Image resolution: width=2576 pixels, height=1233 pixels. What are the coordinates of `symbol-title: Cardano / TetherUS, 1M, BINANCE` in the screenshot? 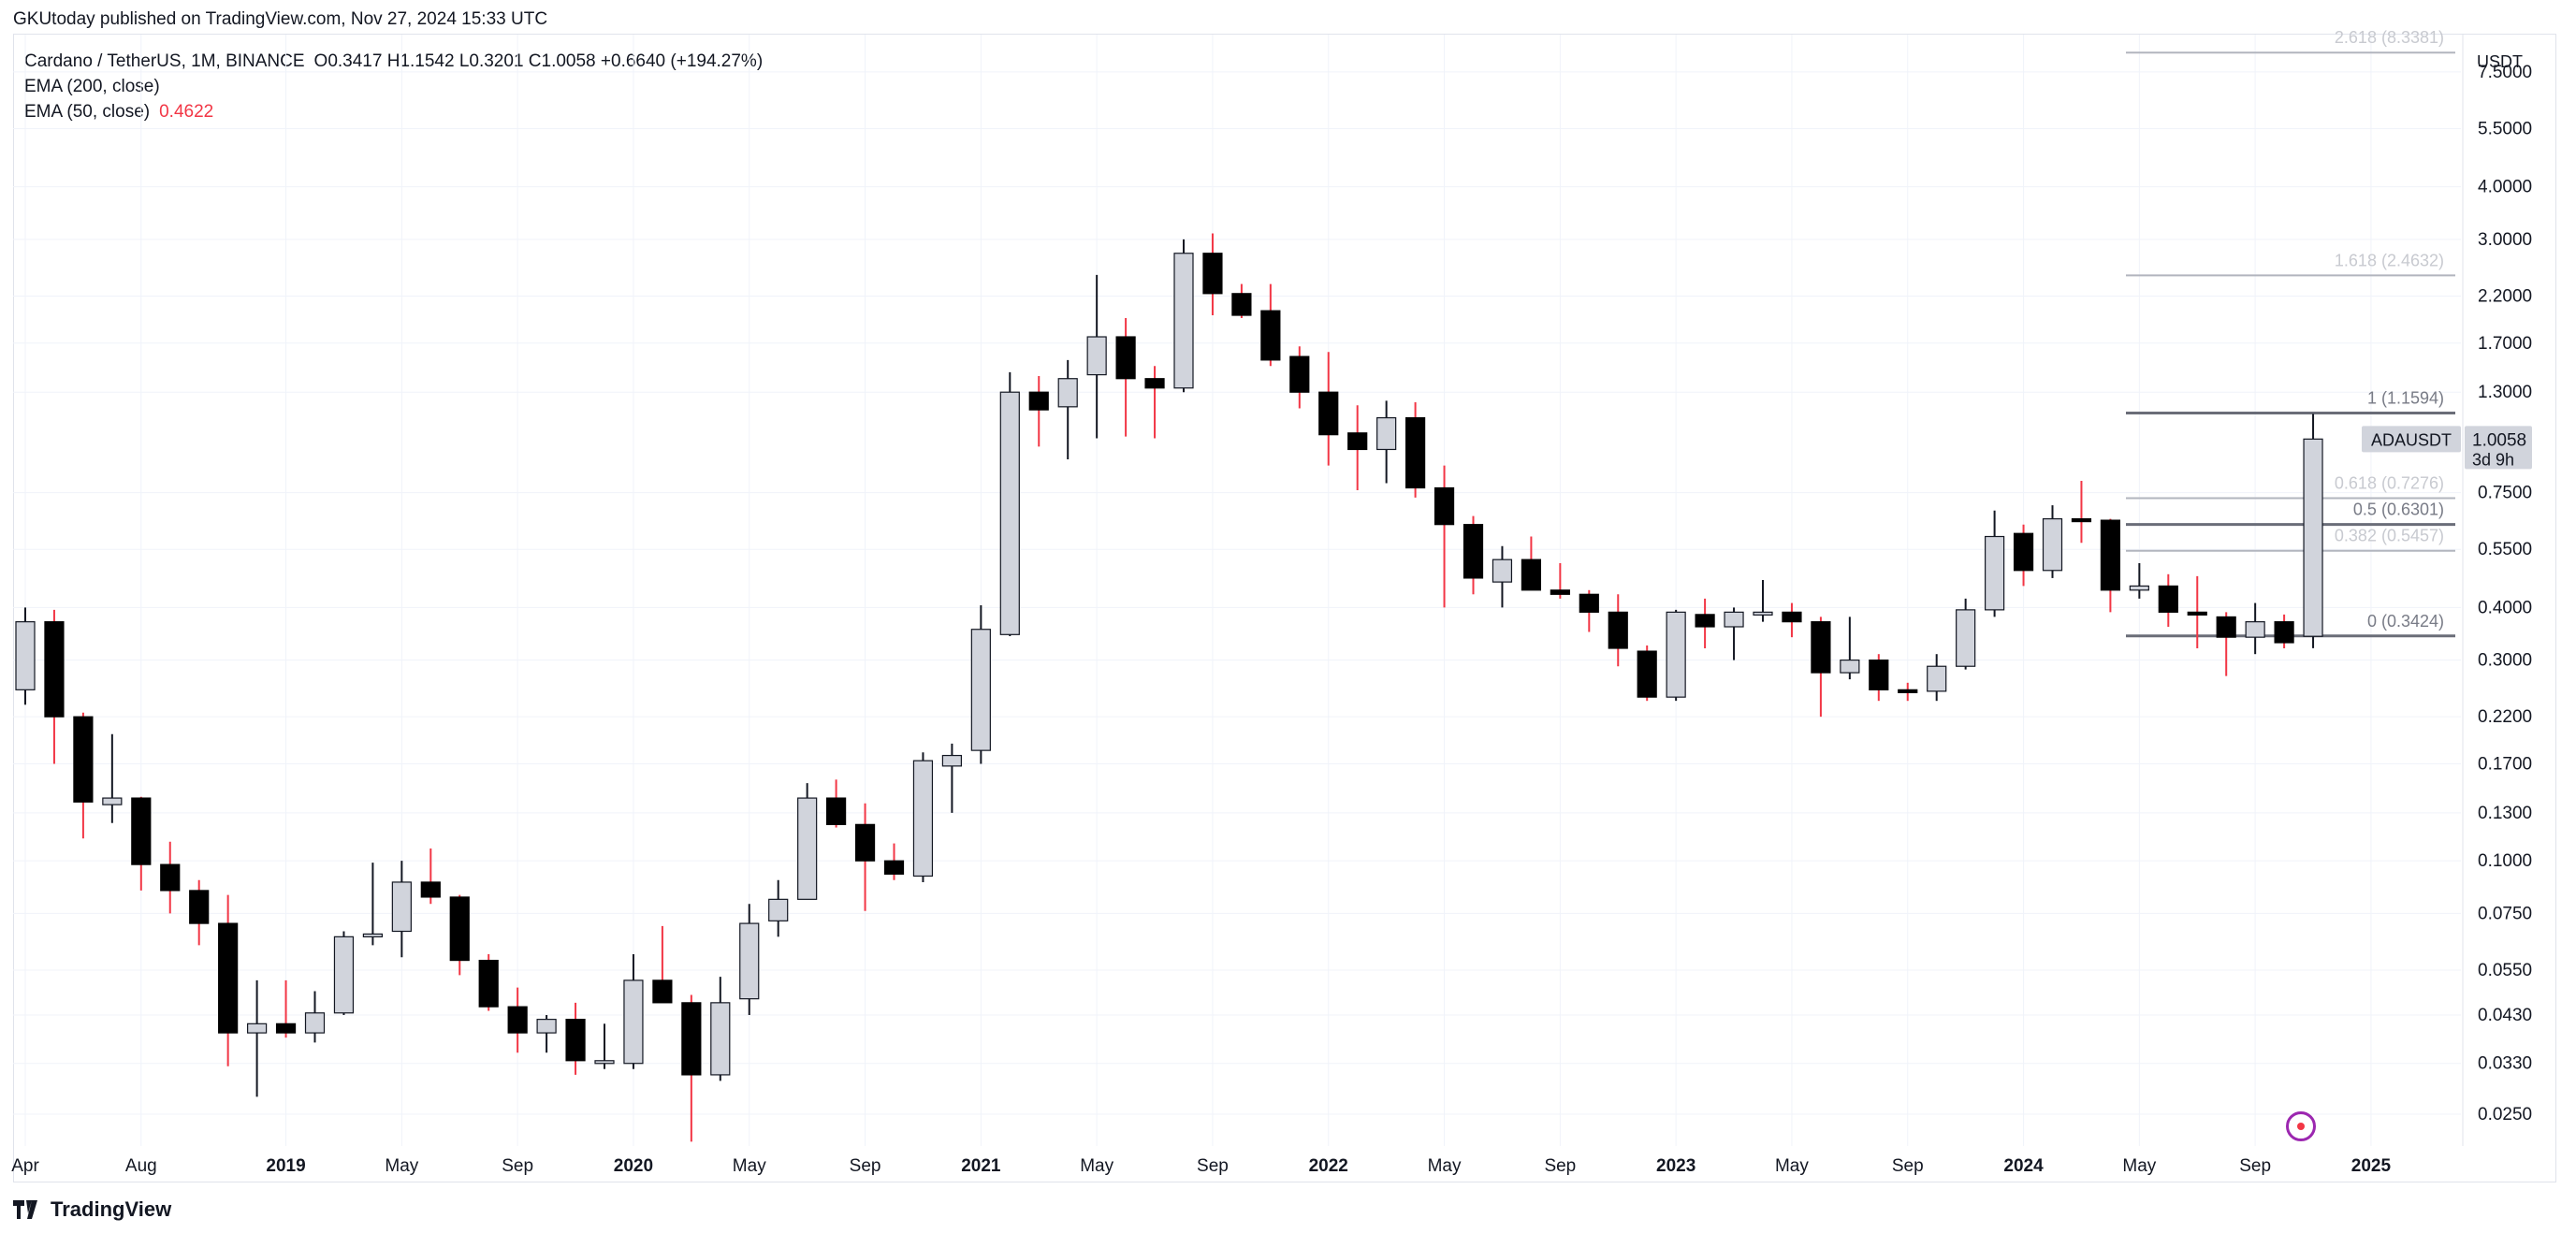 It's located at (164, 61).